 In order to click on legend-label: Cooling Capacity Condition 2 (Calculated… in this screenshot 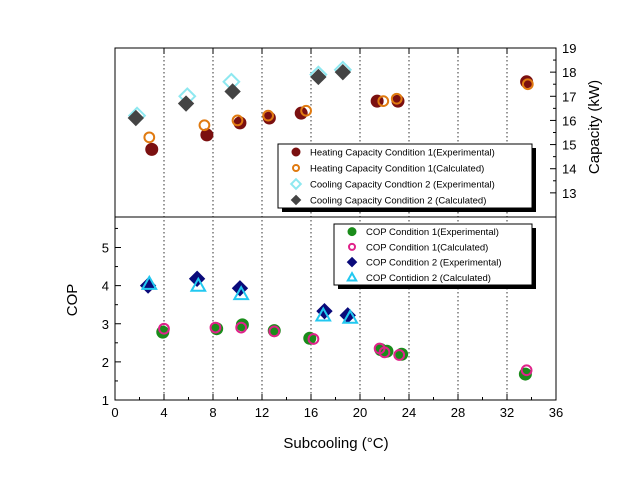, I will do `click(398, 201)`.